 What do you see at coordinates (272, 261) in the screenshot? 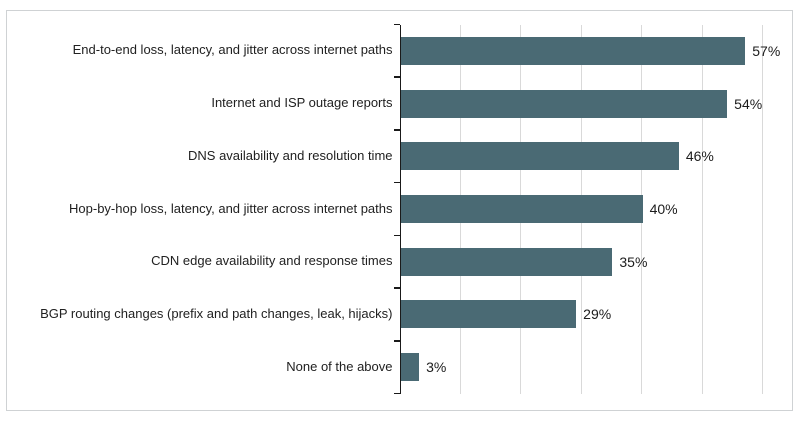
I see `category-label: CDN edge availability and response times` at bounding box center [272, 261].